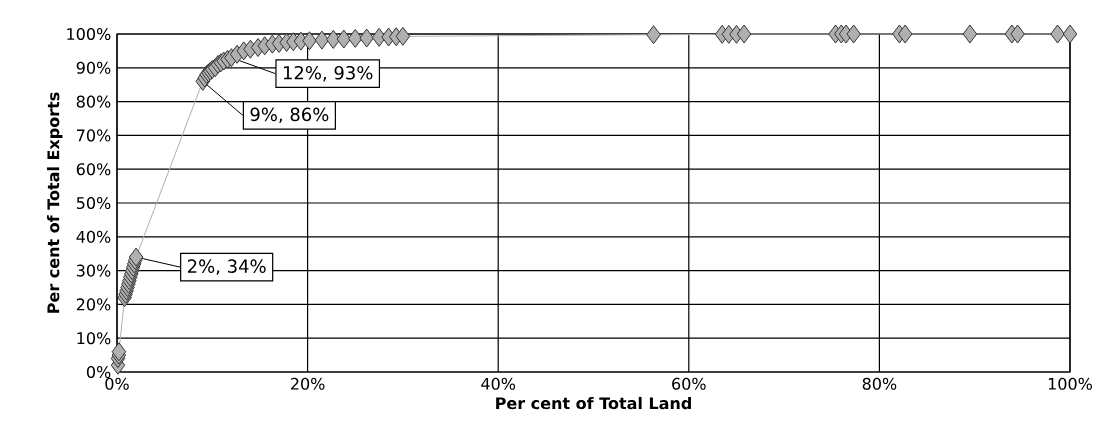  Describe the element at coordinates (1070, 383) in the screenshot. I see `x-tick-label: 100%` at that location.